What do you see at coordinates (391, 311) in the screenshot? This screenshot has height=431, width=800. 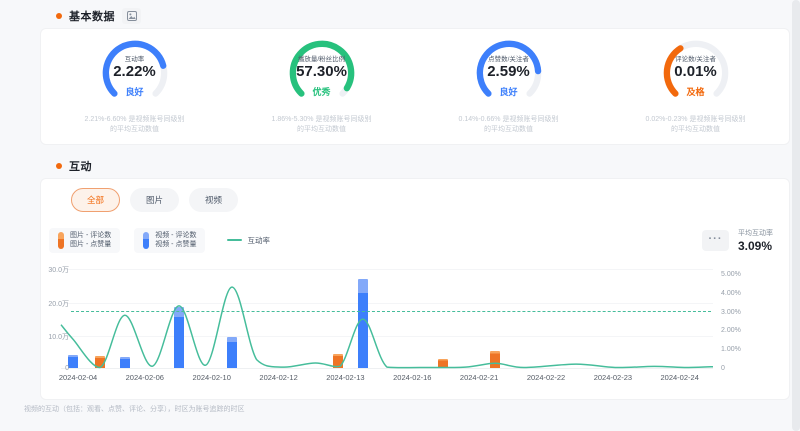 I see `average-rate-dashed-line` at bounding box center [391, 311].